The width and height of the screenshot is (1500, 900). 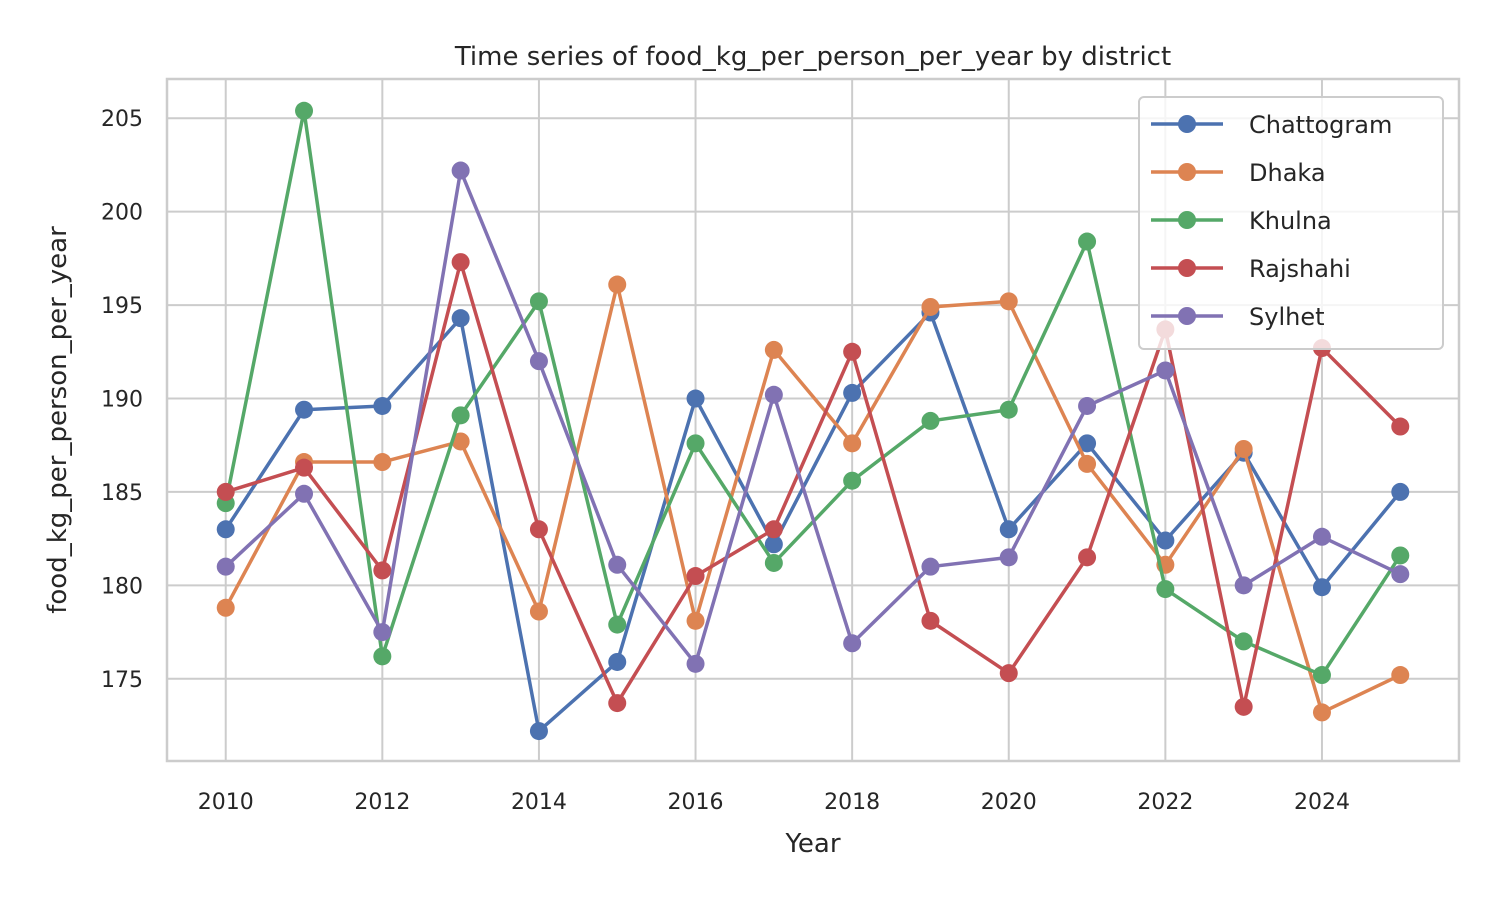 I want to click on legend-item-chattogram: Chattogram, so click(x=1271, y=125).